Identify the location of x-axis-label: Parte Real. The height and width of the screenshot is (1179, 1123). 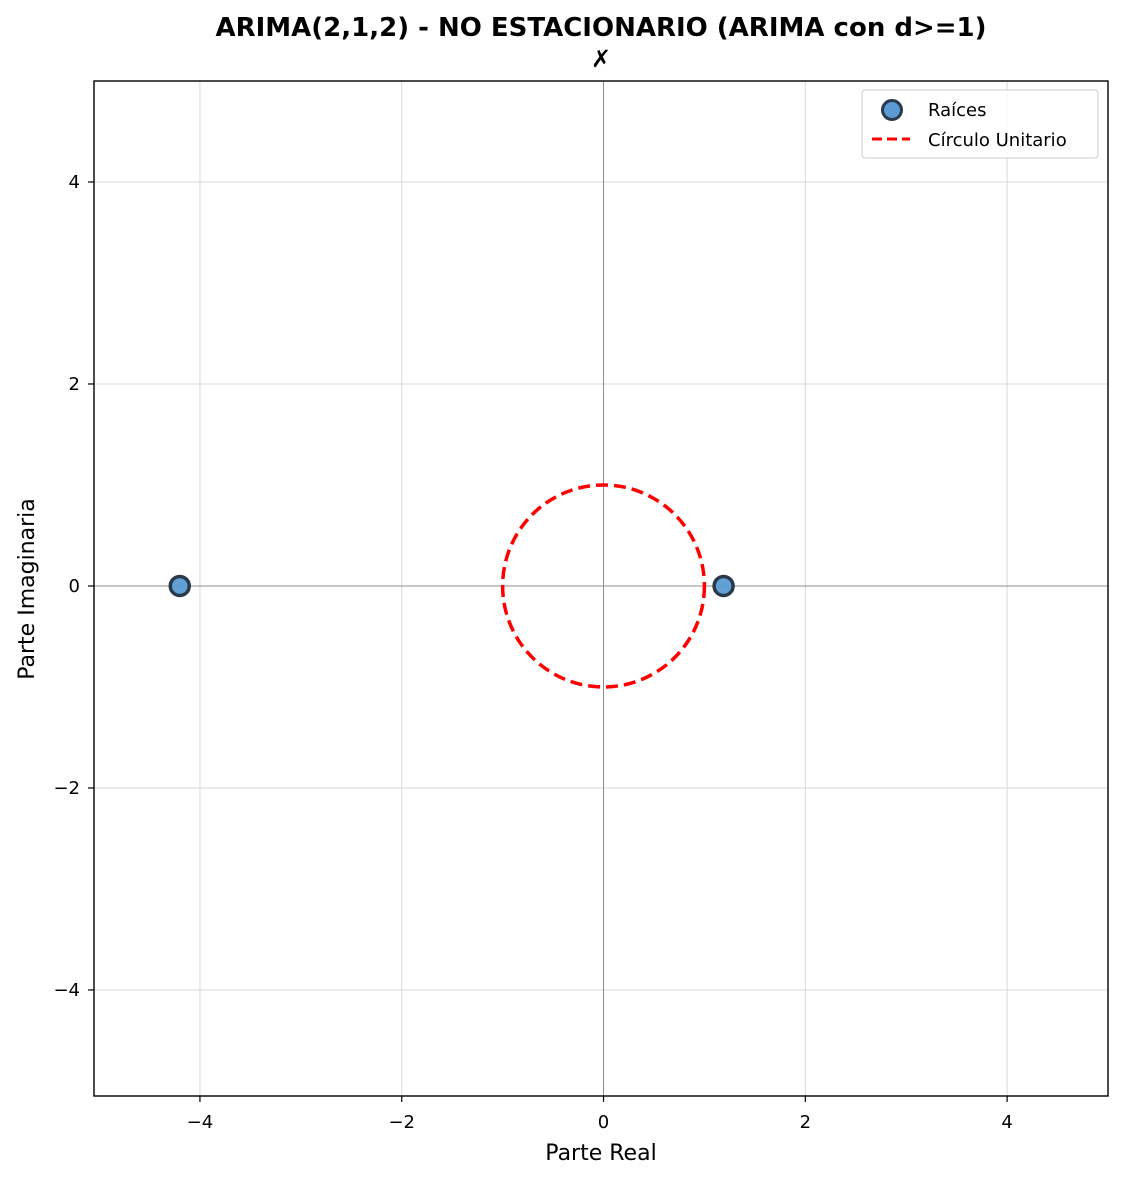
(600, 1153).